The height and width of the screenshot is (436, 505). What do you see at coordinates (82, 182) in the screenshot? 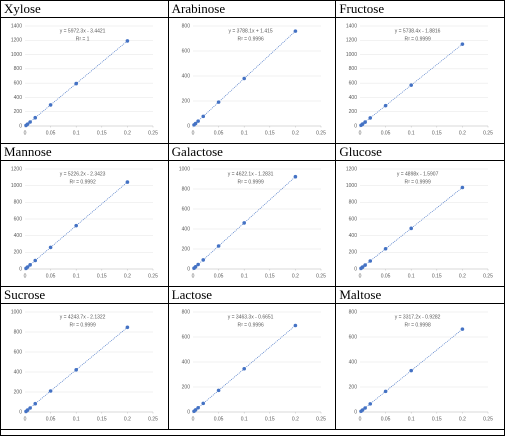
I see `r-squared: R² = 0.9992` at bounding box center [82, 182].